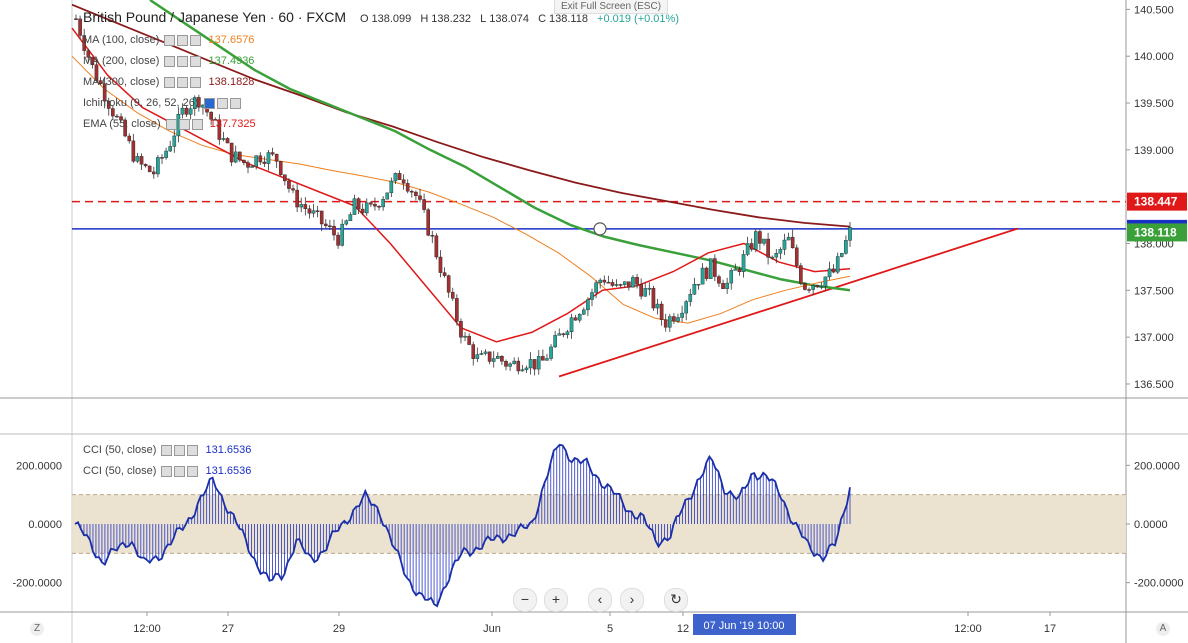 This screenshot has width=1188, height=643. I want to click on time-tick-label: 12, so click(683, 629).